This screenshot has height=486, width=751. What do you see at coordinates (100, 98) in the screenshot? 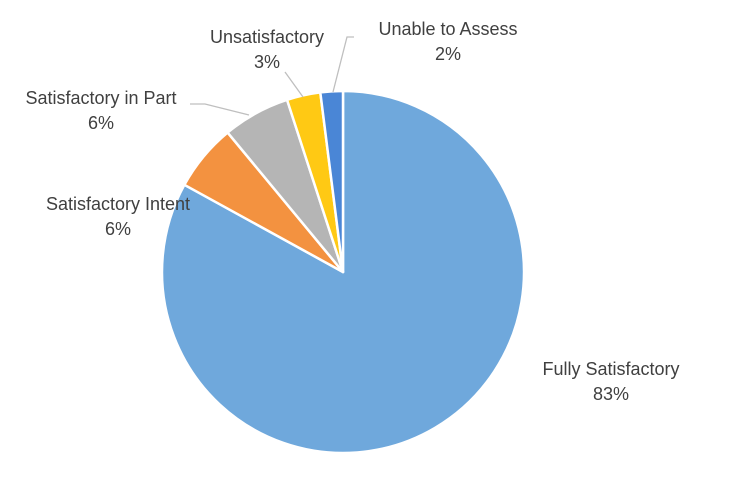
I see `label-name-satisfactory-in-part: Satisfactory in Part` at bounding box center [100, 98].